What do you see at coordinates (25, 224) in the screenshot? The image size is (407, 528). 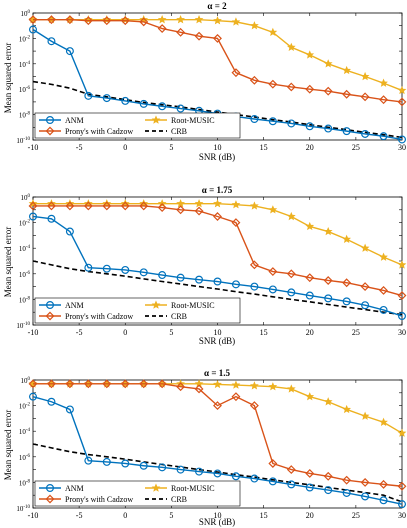 I see `y-tick-label: 10⁻²` at bounding box center [25, 224].